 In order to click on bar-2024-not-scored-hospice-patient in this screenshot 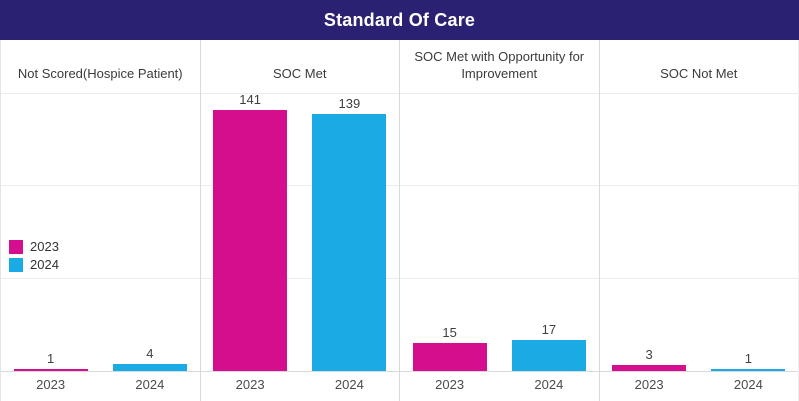, I will do `click(149, 367)`.